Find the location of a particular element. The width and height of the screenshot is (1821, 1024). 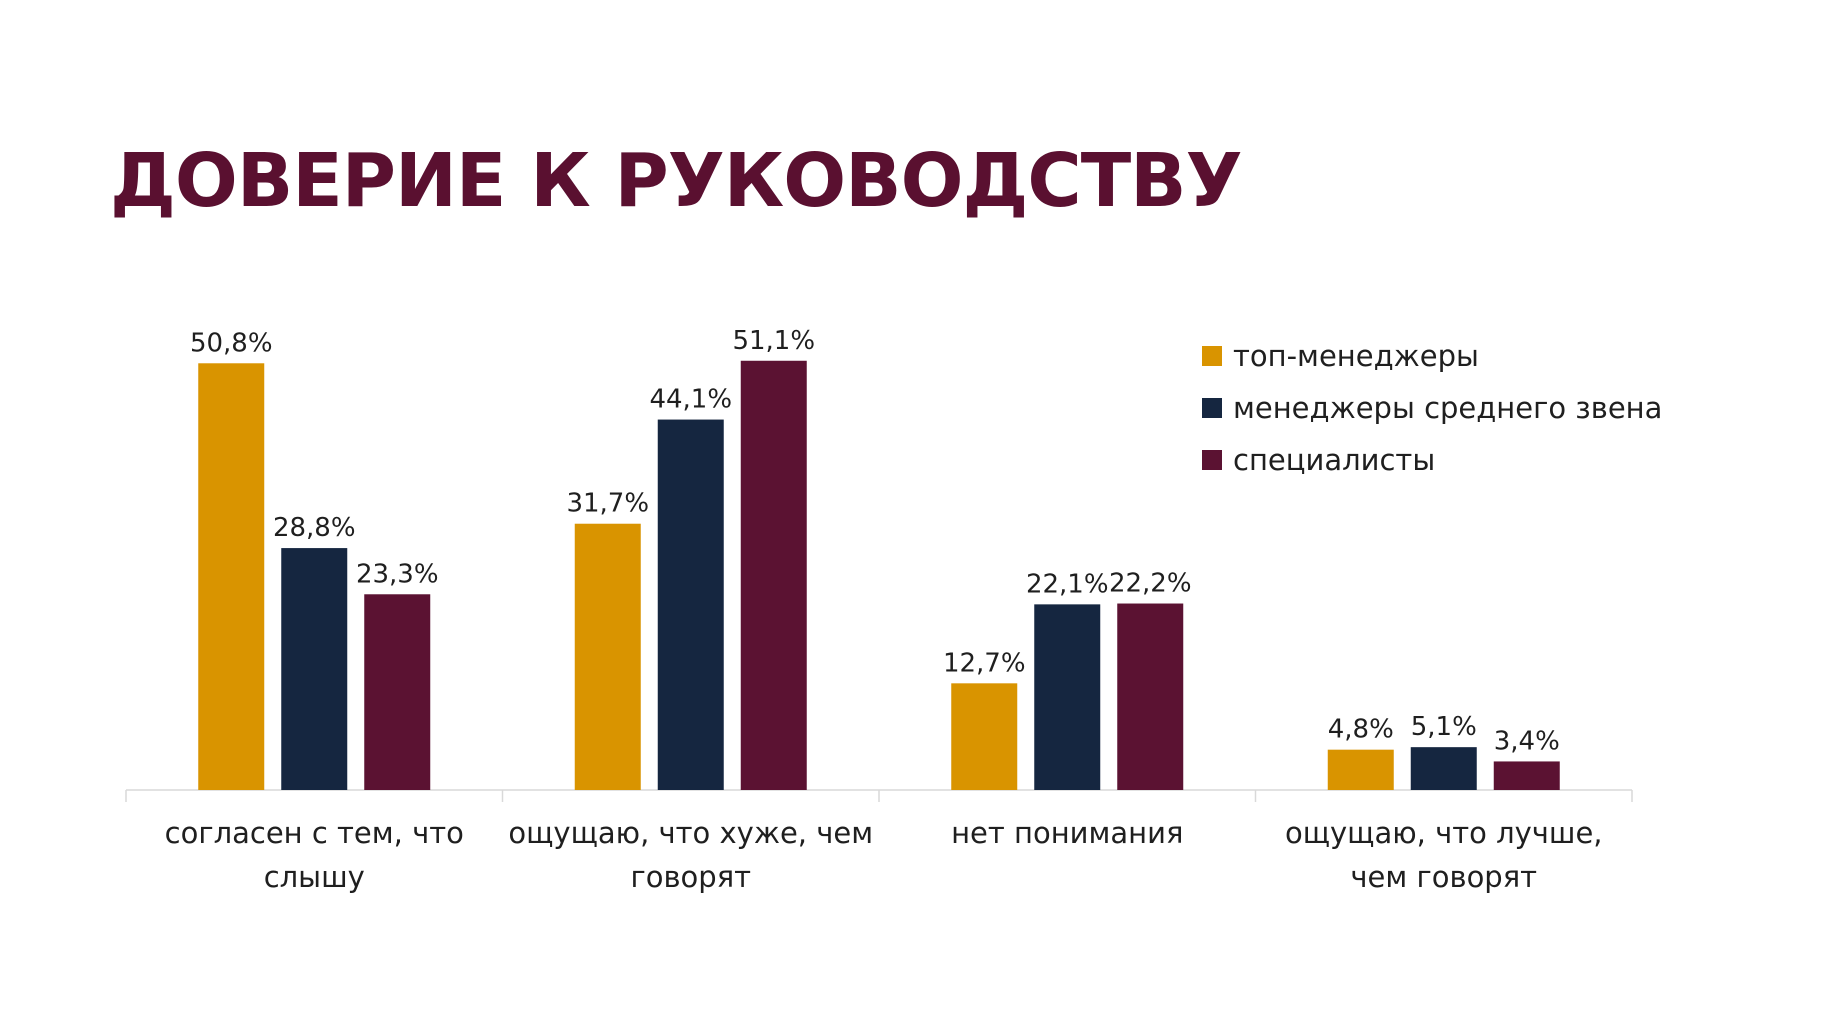

category-label: чем говорят is located at coordinates (1443, 877).